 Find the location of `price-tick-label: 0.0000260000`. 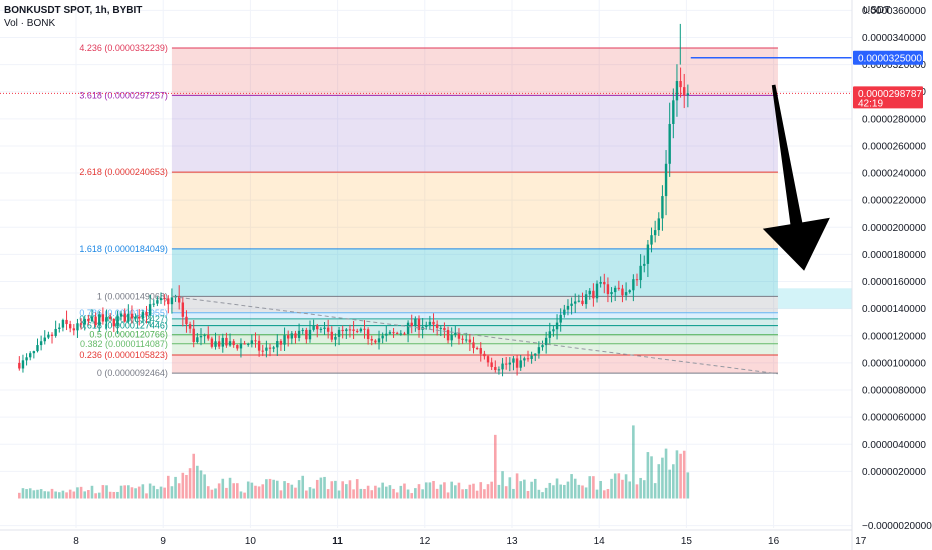

price-tick-label: 0.0000260000 is located at coordinates (894, 146).